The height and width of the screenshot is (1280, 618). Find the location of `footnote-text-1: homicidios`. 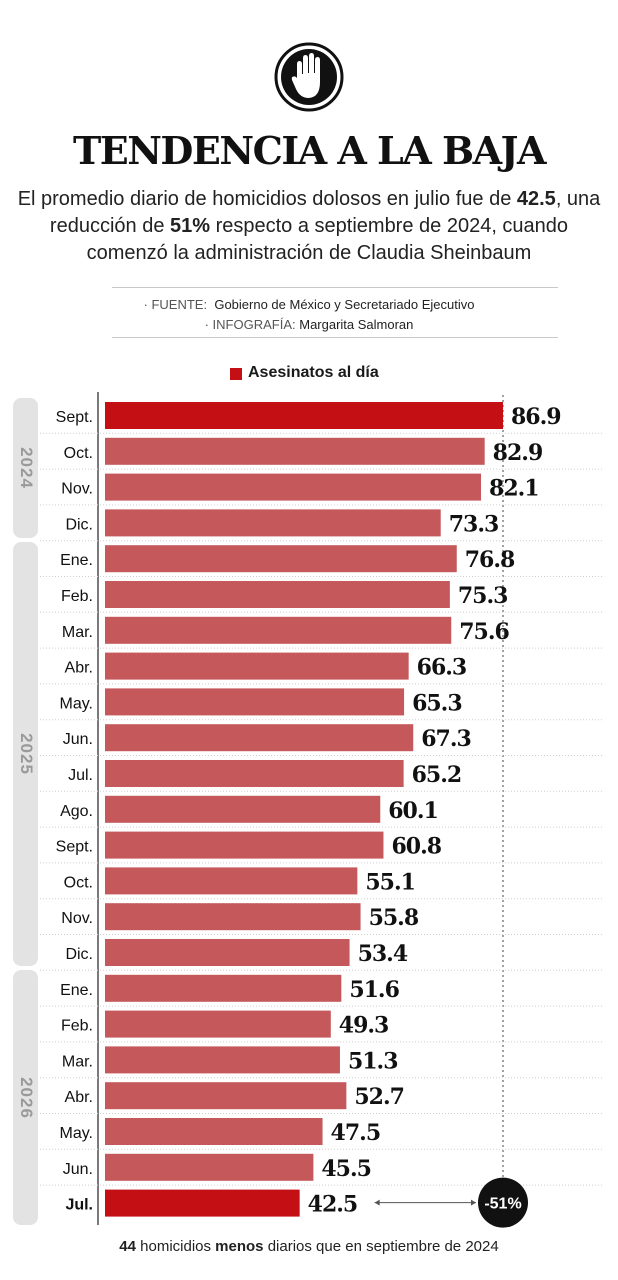

footnote-text-1: homicidios is located at coordinates (175, 1246).